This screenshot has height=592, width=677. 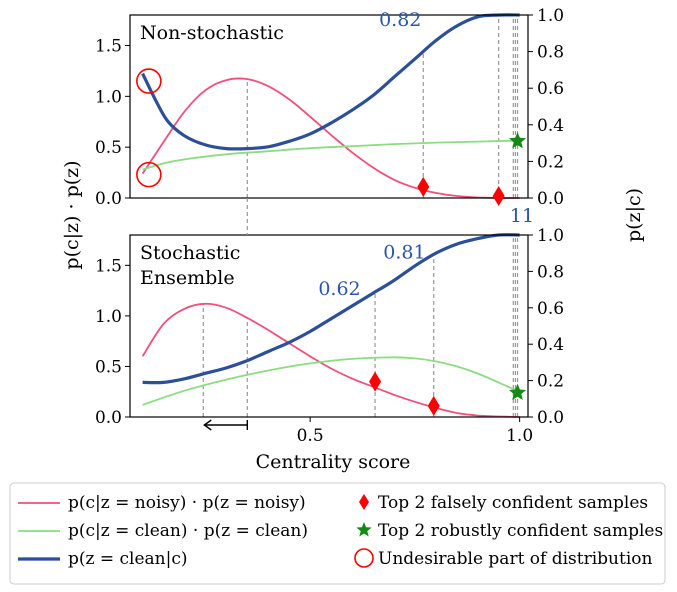 What do you see at coordinates (364, 502) in the screenshot?
I see `legend-swatch-falsely` at bounding box center [364, 502].